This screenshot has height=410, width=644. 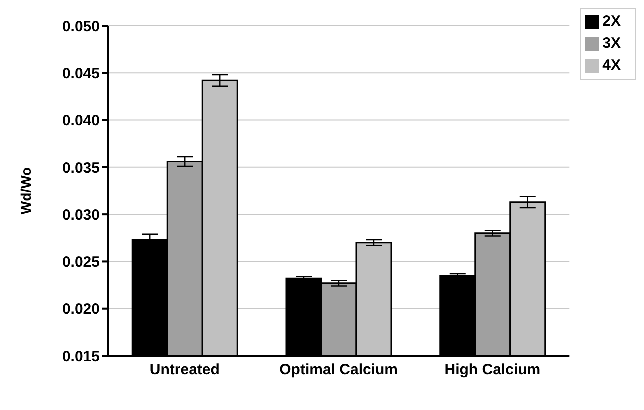 What do you see at coordinates (339, 370) in the screenshot?
I see `x-tick-label: Optimal Calcium` at bounding box center [339, 370].